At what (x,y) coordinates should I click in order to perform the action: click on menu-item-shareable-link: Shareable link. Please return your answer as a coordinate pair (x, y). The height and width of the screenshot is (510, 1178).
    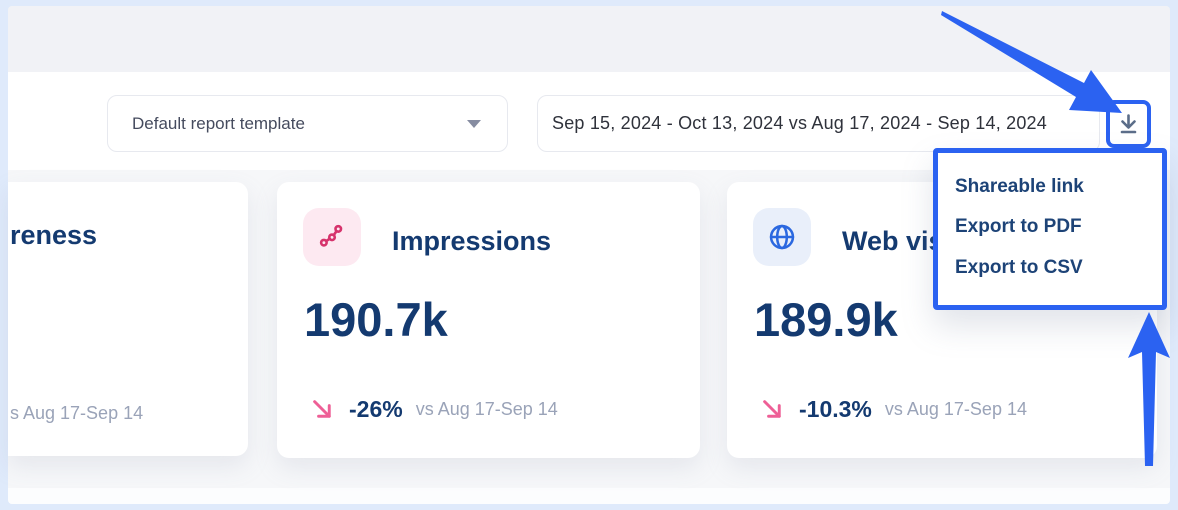
    Looking at the image, I should click on (1019, 186).